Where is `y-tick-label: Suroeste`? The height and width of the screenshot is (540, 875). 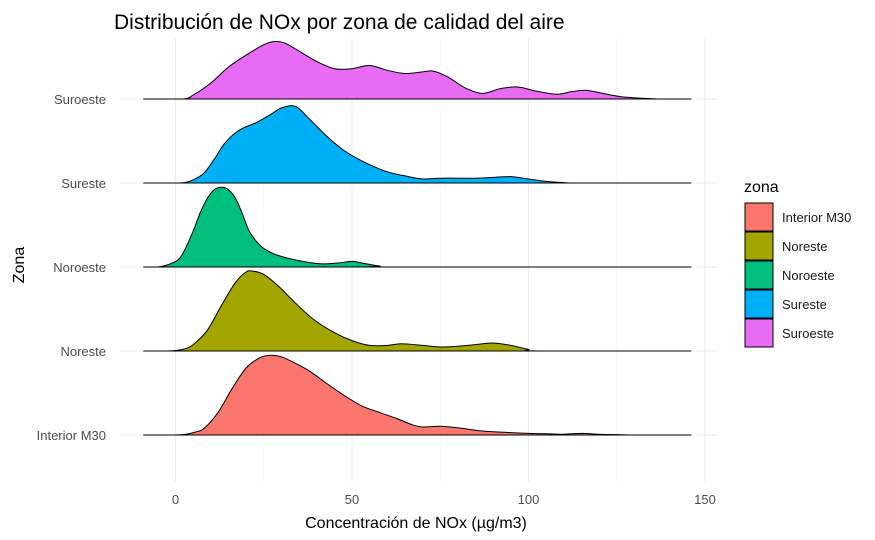
y-tick-label: Suroeste is located at coordinates (80, 99).